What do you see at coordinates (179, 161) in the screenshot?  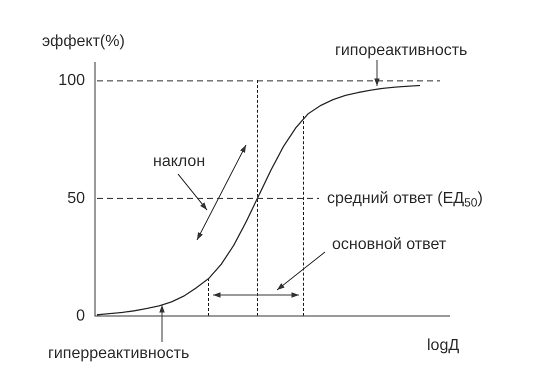 I see `annotation: наклон` at bounding box center [179, 161].